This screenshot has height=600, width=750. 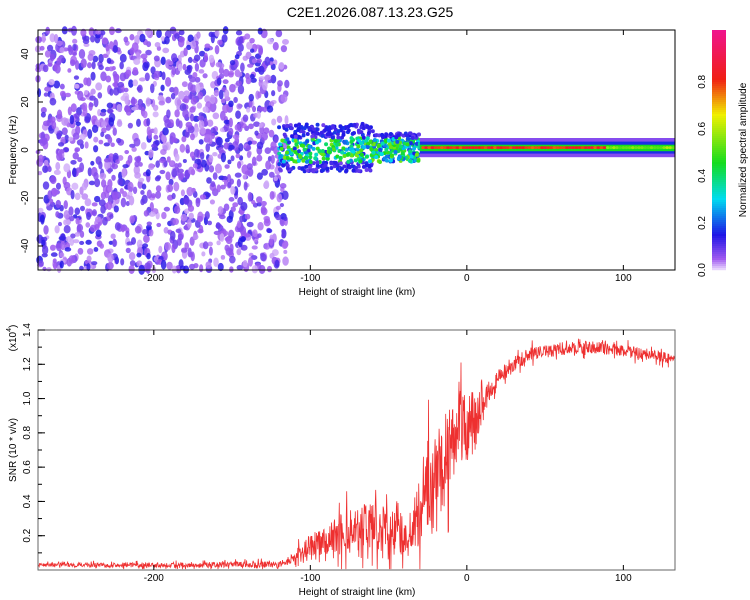 What do you see at coordinates (27, 330) in the screenshot?
I see `y-tick-label: 1.4` at bounding box center [27, 330].